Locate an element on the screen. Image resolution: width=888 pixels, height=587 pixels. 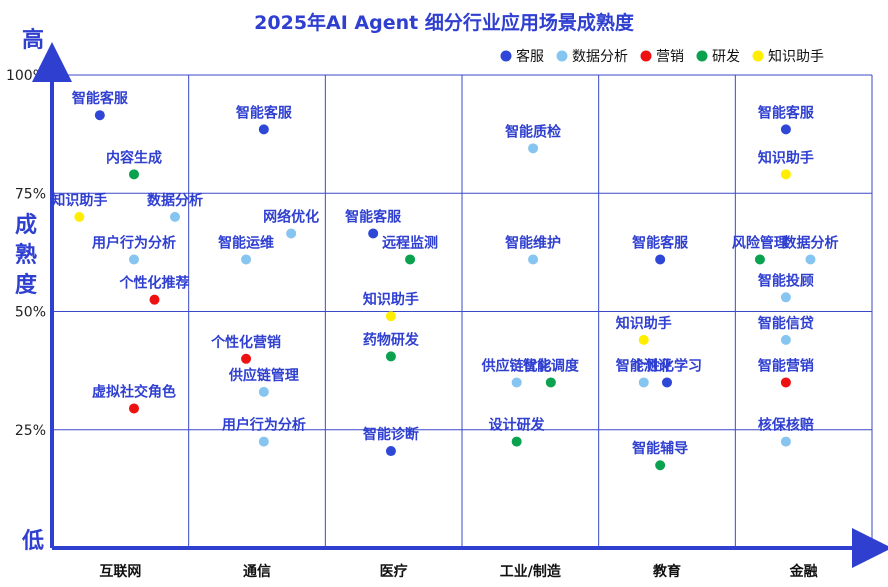
category-label: 医疗 is located at coordinates (394, 571).